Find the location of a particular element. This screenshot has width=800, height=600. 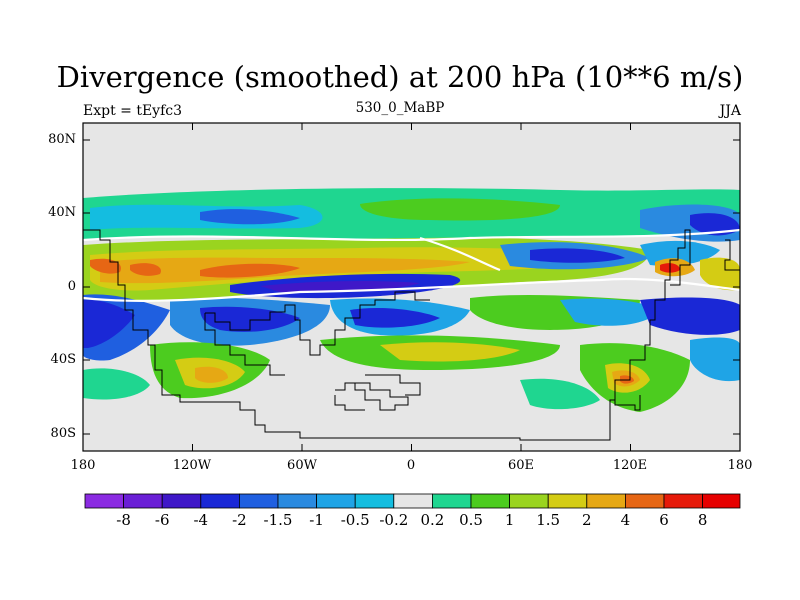

colorbar-label: 8 is located at coordinates (702, 520).